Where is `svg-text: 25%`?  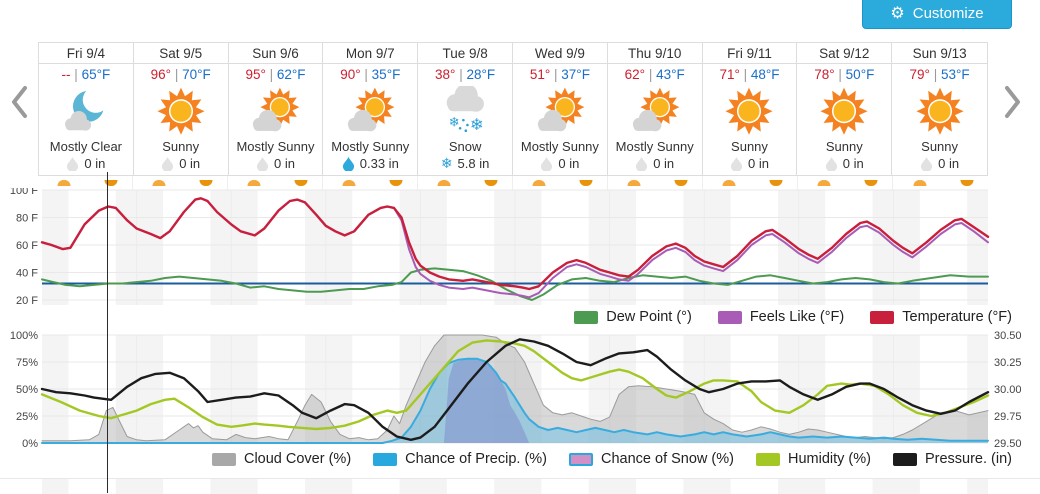 svg-text: 25% is located at coordinates (27, 417).